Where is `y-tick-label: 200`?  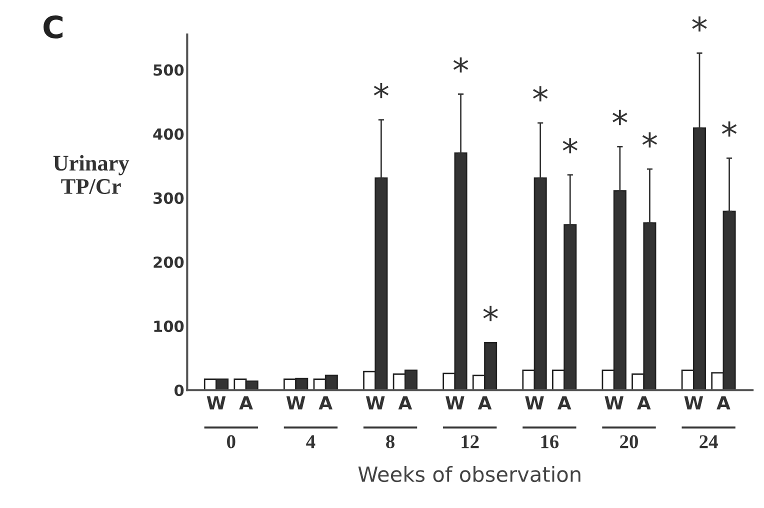
y-tick-label: 200 is located at coordinates (169, 262).